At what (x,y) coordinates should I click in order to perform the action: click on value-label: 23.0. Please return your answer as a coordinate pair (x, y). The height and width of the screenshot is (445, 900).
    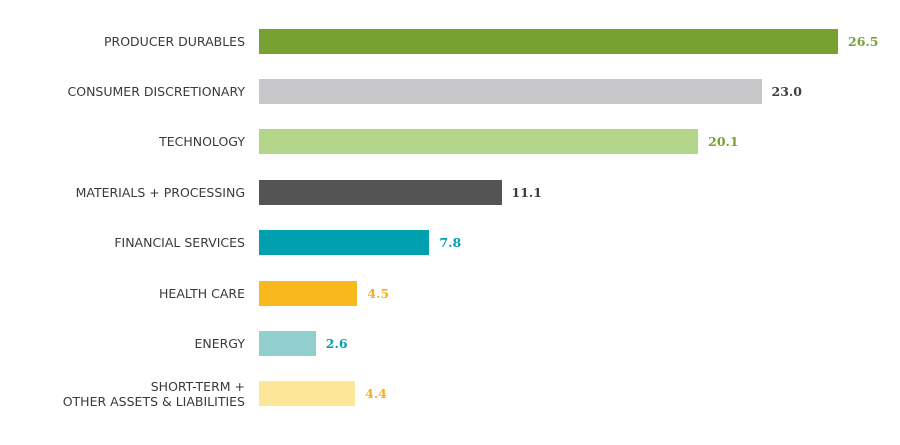
    Looking at the image, I should click on (786, 91).